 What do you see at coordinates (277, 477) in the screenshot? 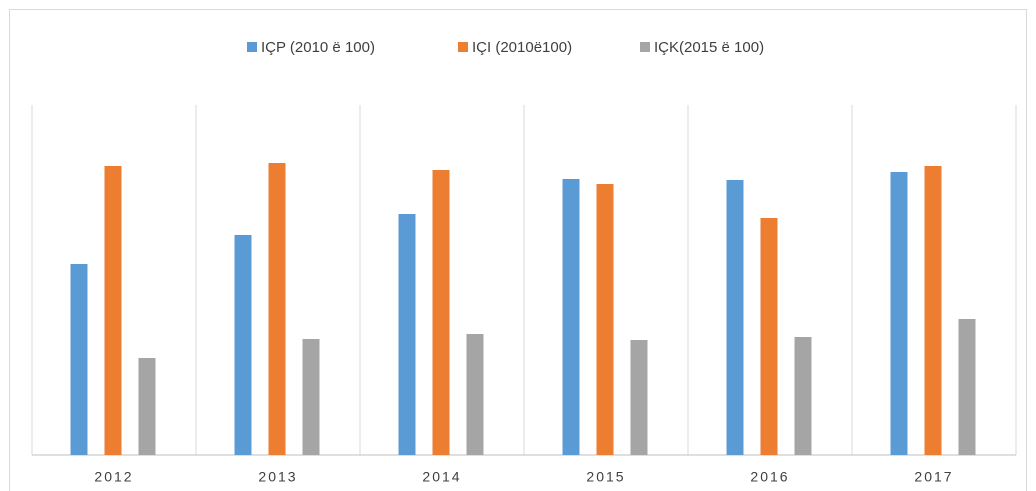
I see `x-tick-label: 2013` at bounding box center [277, 477].